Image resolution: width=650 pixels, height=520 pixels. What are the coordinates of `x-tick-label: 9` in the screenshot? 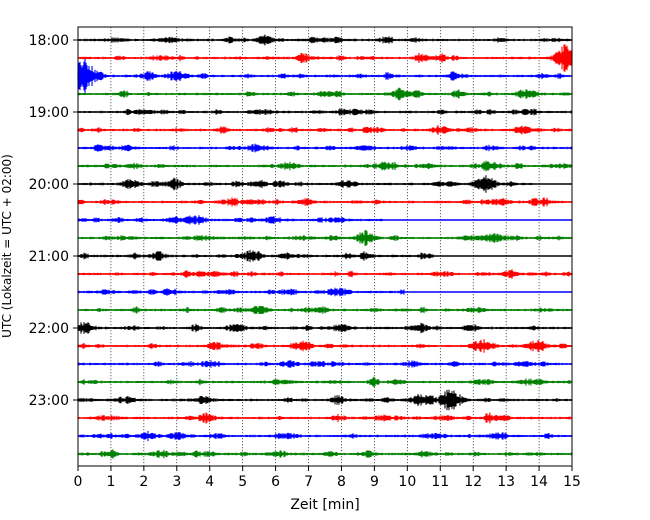 It's located at (374, 482).